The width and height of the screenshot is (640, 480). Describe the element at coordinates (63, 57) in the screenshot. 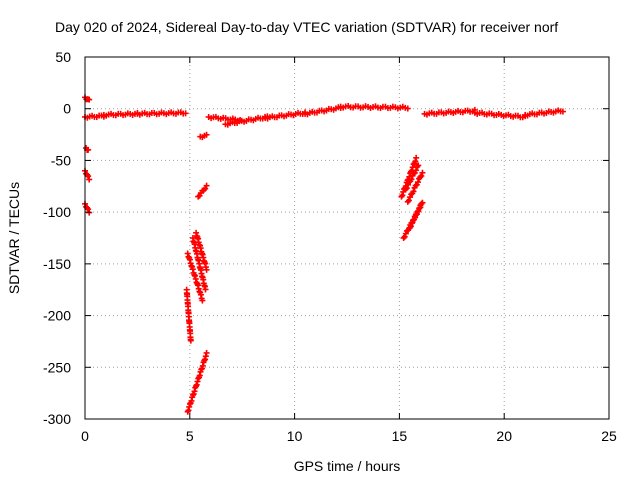

I see `y-tick-label: 50` at that location.